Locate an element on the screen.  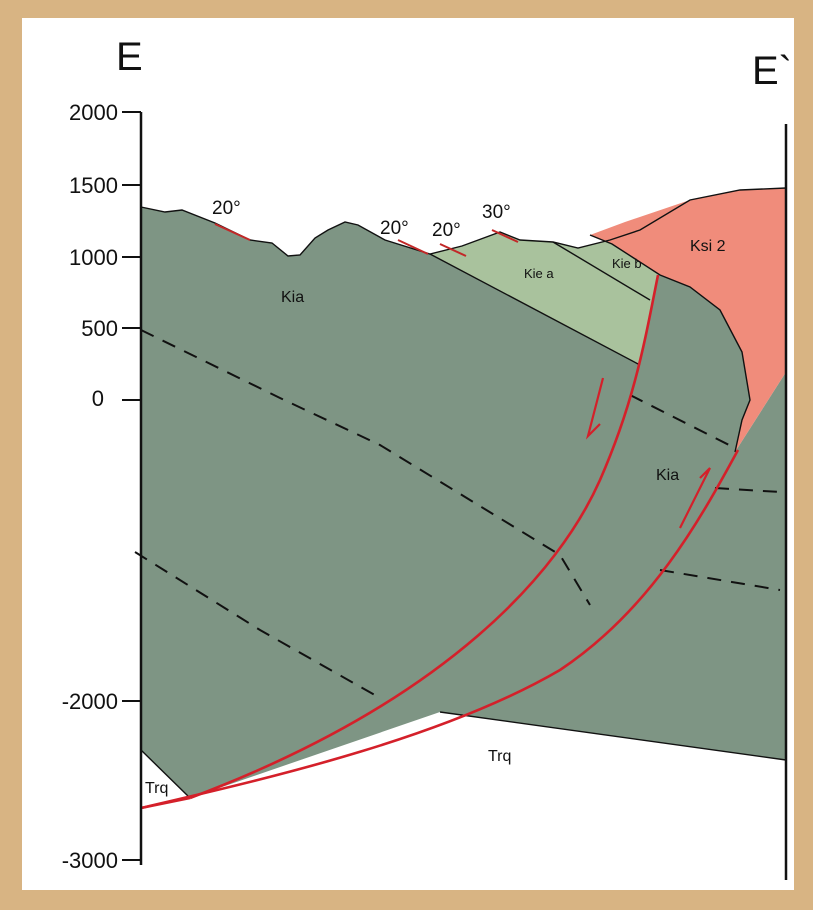
unit-label-kia-right: Kia is located at coordinates (667, 475).